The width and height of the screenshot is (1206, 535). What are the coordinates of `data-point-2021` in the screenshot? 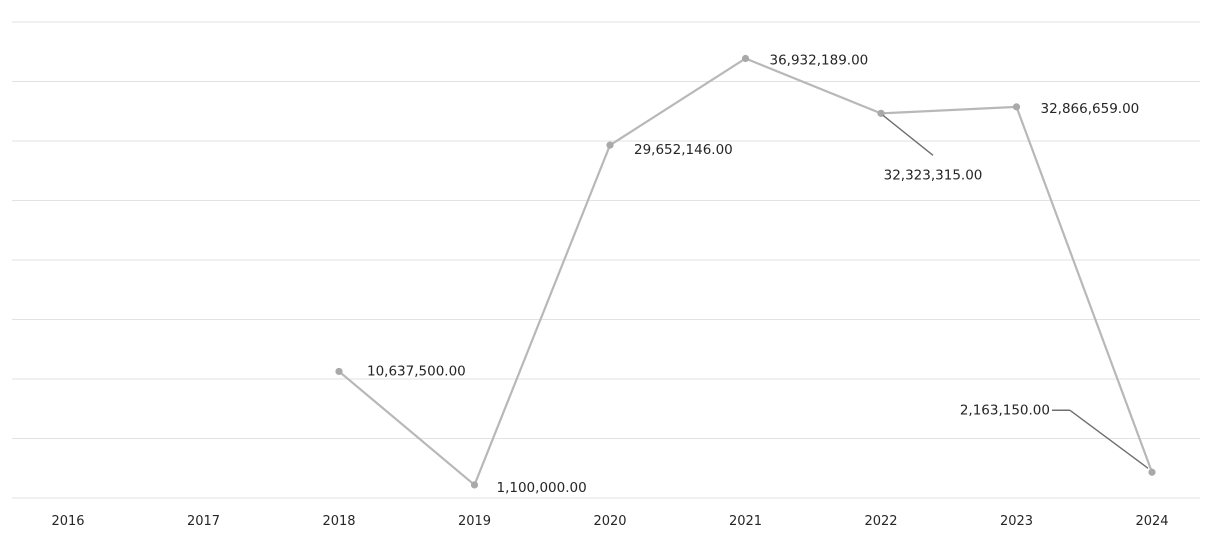 It's located at (745, 58).